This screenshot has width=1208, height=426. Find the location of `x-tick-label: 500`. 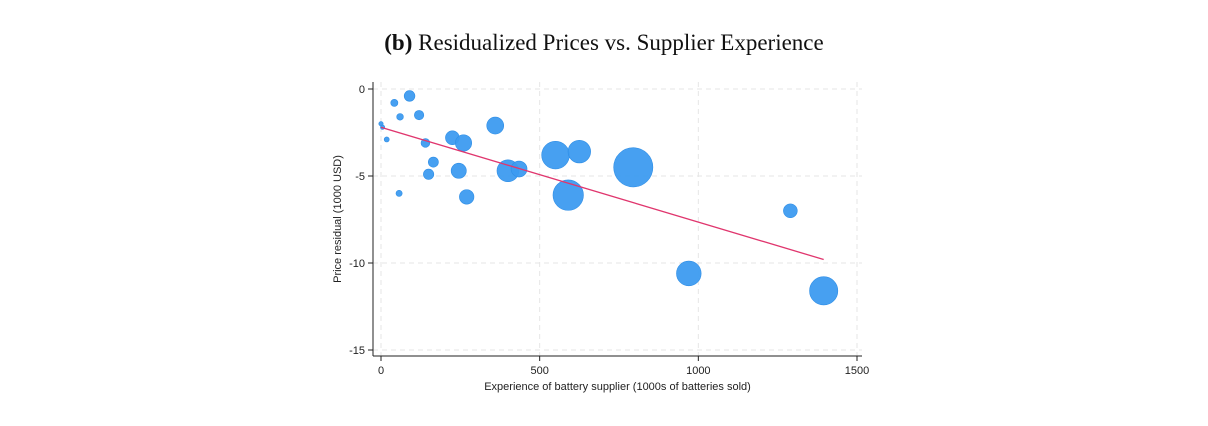

x-tick-label: 500 is located at coordinates (539, 371).